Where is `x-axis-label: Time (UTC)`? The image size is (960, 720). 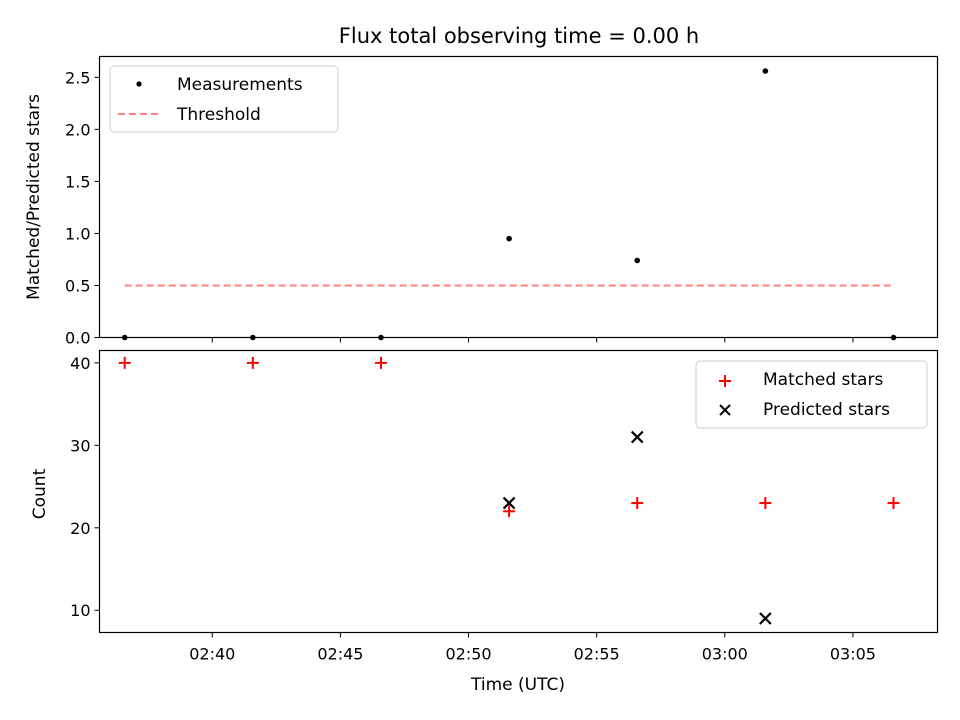
x-axis-label: Time (UTC) is located at coordinates (517, 685).